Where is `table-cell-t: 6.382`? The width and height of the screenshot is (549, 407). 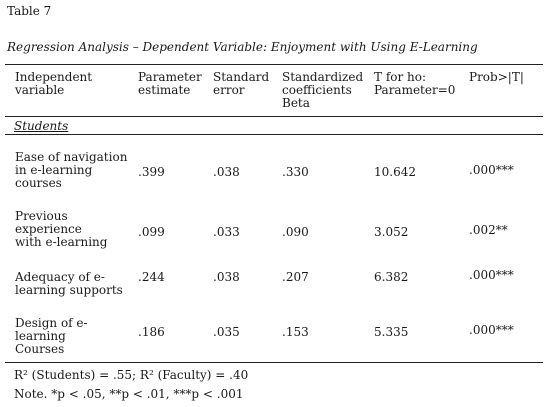 table-cell-t: 6.382 is located at coordinates (391, 277).